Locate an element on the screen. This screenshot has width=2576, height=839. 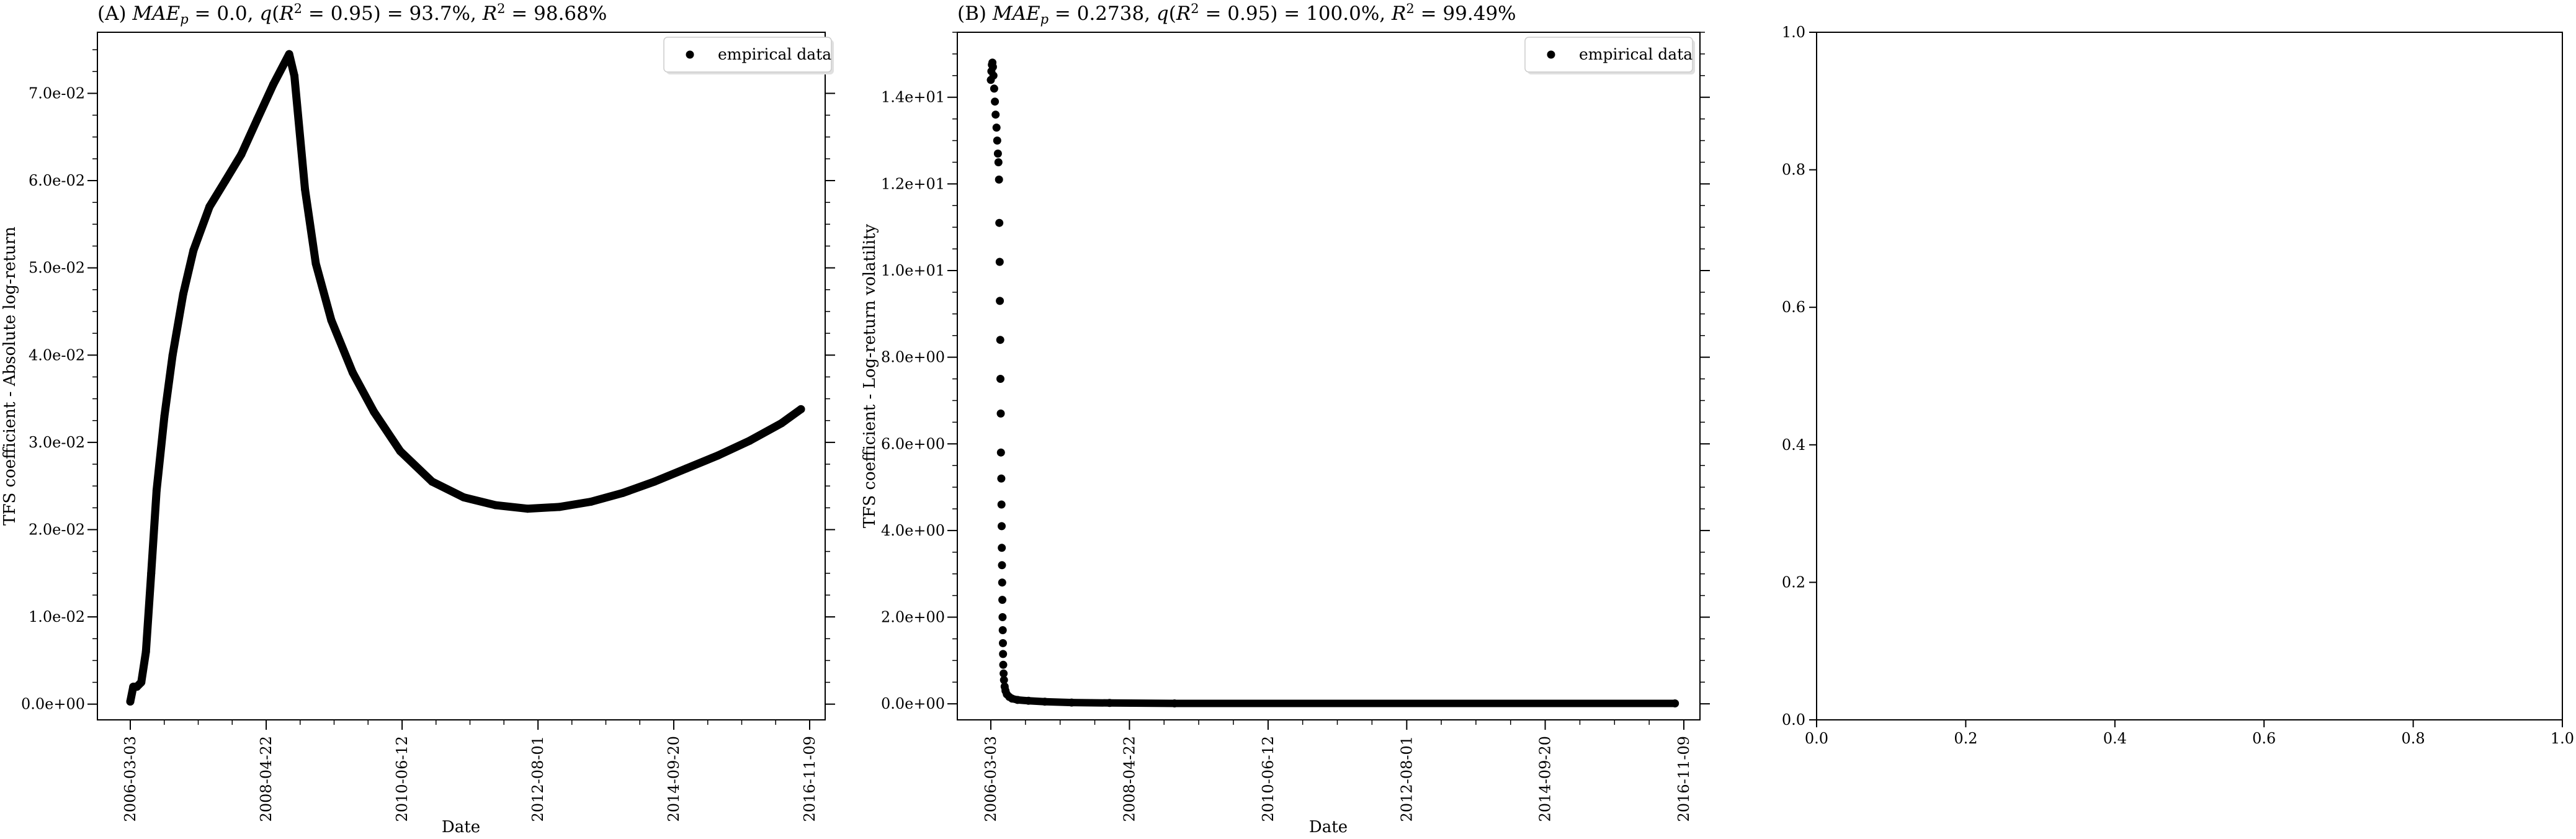
y-tick-label: 3.0e-02 is located at coordinates (57, 443).